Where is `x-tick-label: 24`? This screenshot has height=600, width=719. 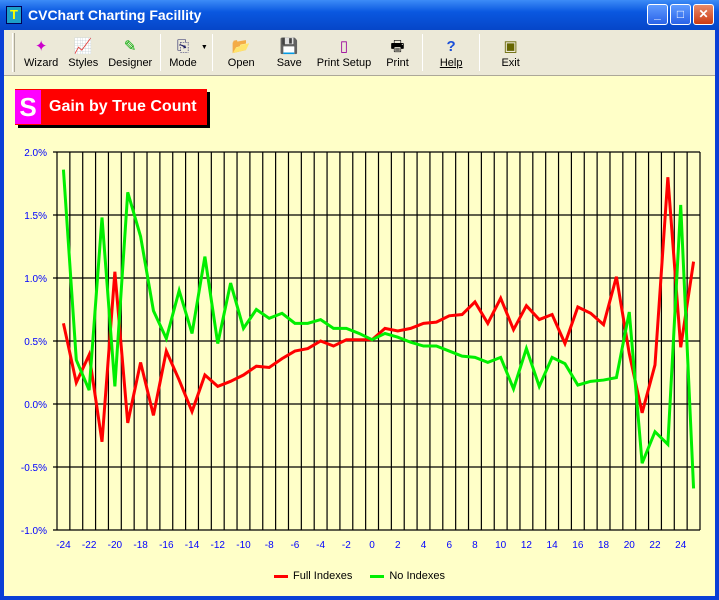 x-tick-label: 24 is located at coordinates (681, 545).